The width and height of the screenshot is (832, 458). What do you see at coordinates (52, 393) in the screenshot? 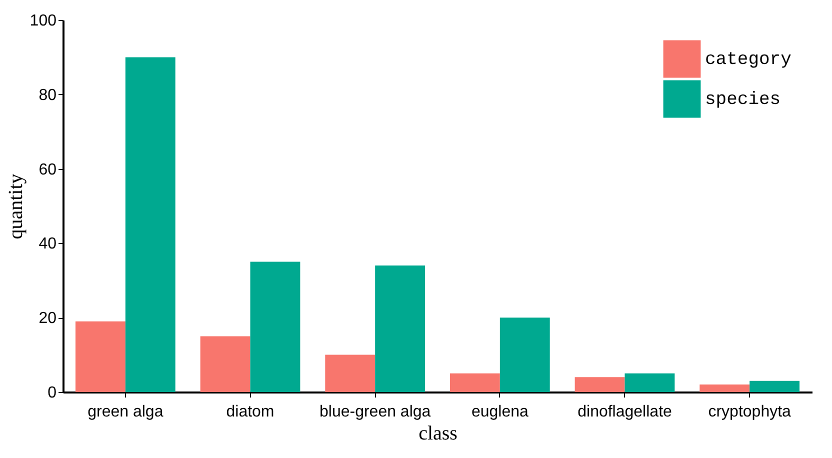
I see `y-tick-label: 0` at bounding box center [52, 393].